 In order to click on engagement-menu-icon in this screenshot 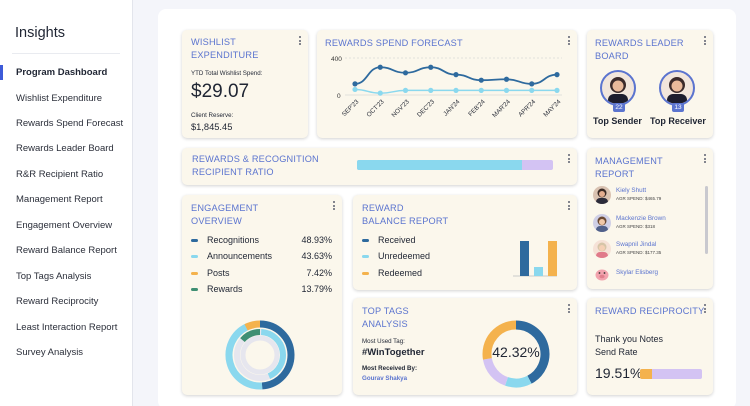, I will do `click(333, 207)`.